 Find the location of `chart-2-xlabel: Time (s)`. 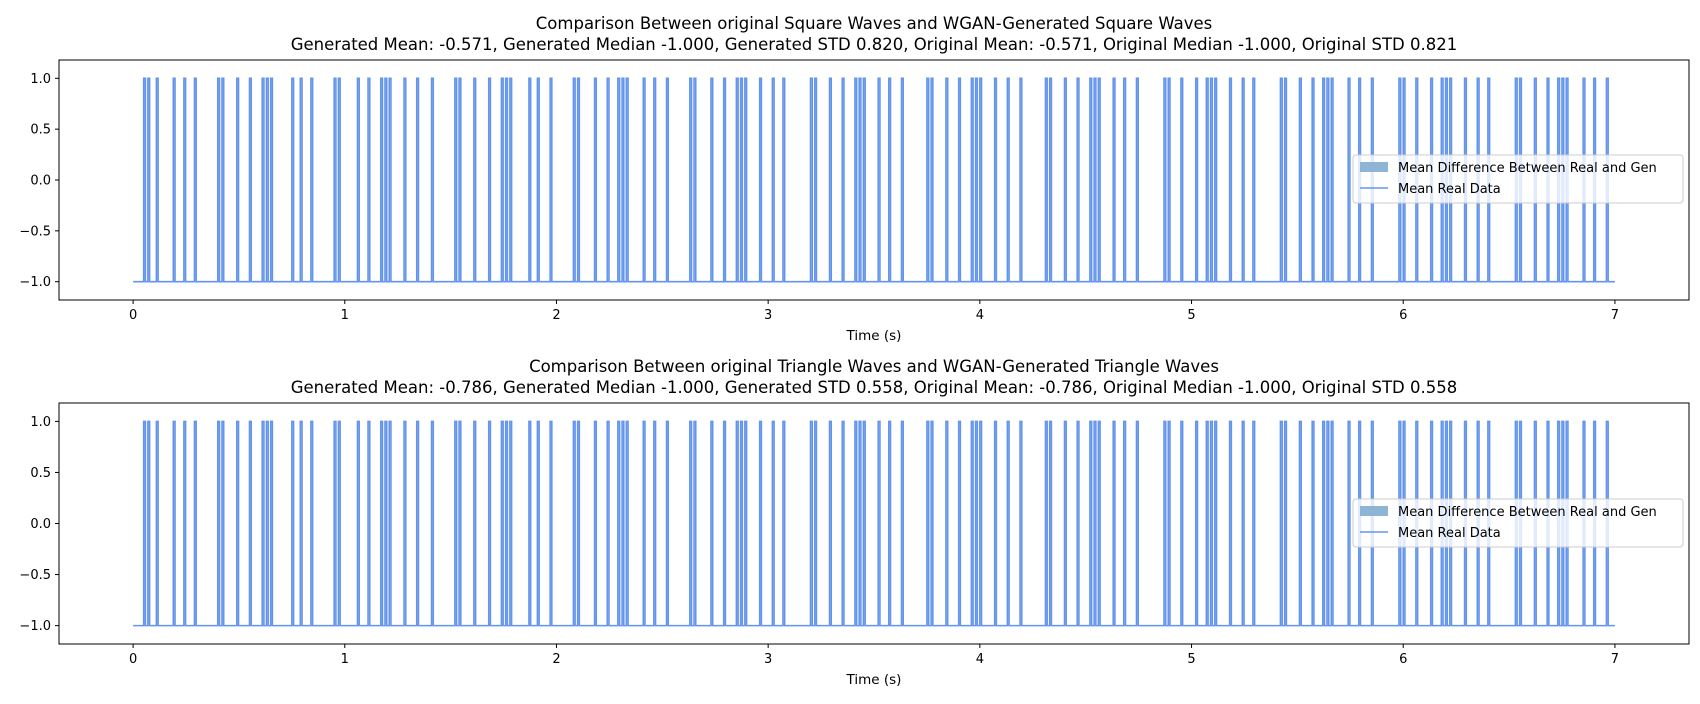

chart-2-xlabel: Time (s) is located at coordinates (874, 680).